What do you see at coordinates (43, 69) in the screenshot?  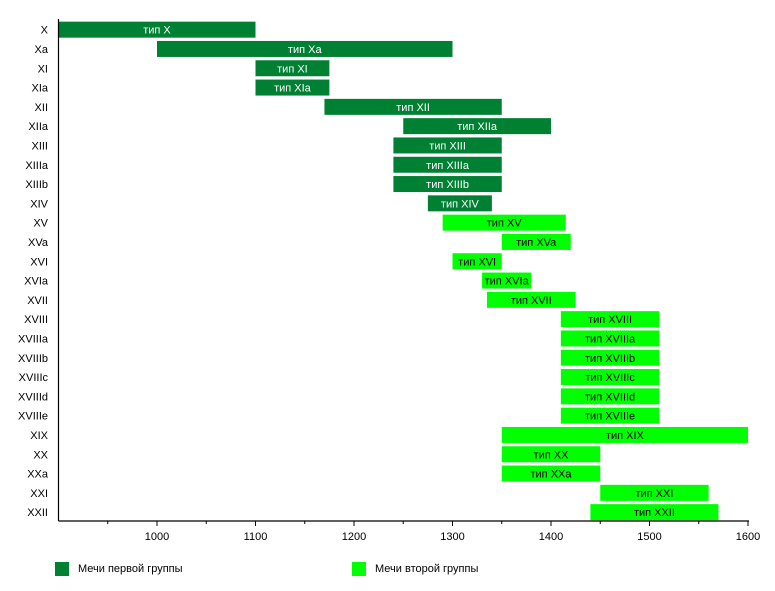 I see `row-label-XI: XI` at bounding box center [43, 69].